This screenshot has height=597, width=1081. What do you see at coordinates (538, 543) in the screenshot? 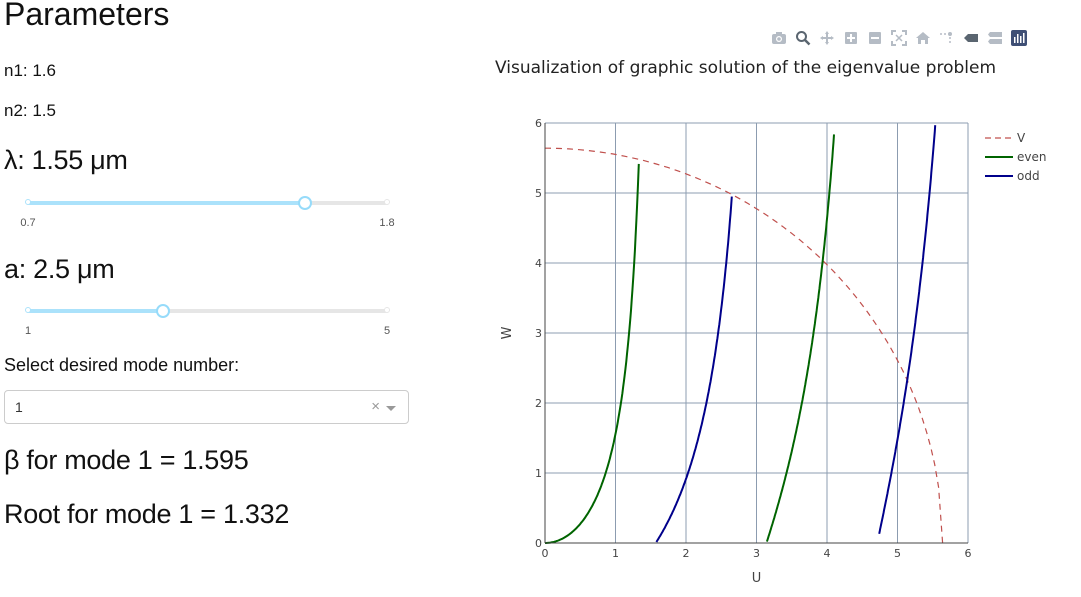
I see `y-tick-label: 0` at bounding box center [538, 543].